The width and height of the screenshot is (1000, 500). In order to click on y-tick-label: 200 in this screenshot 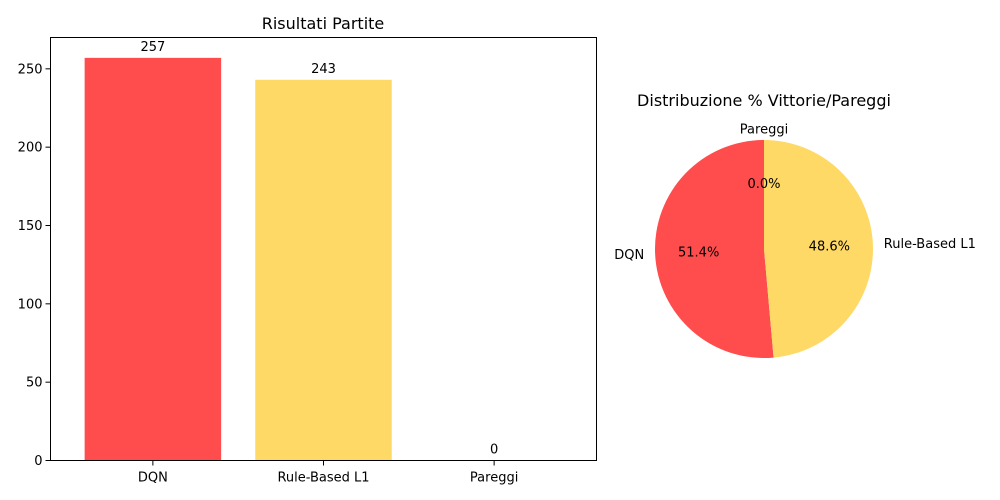, I will do `click(30, 148)`.